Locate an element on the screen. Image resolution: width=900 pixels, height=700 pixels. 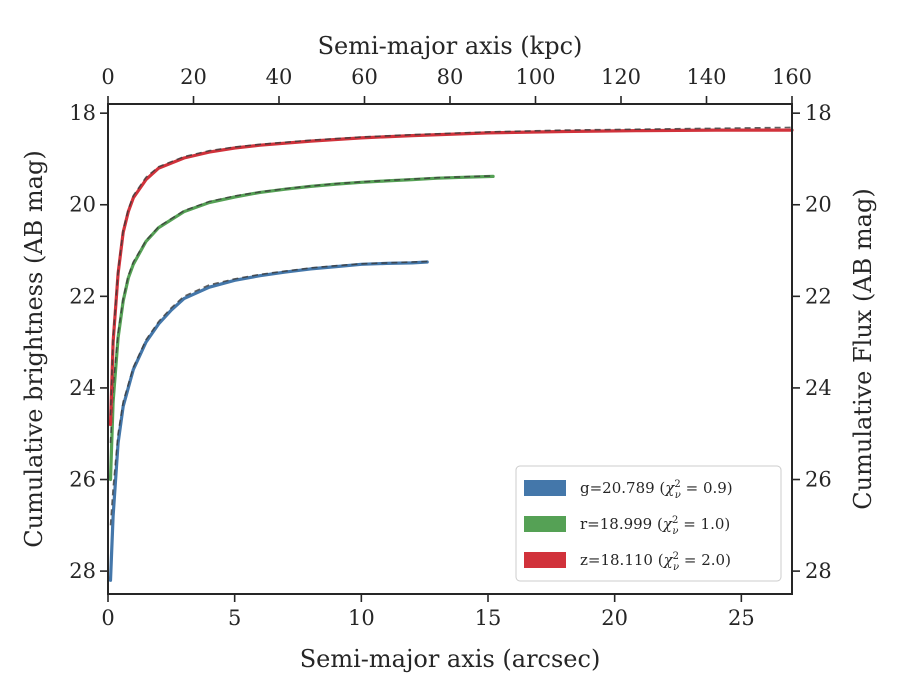
x-tick-label: 0 is located at coordinates (107, 618).